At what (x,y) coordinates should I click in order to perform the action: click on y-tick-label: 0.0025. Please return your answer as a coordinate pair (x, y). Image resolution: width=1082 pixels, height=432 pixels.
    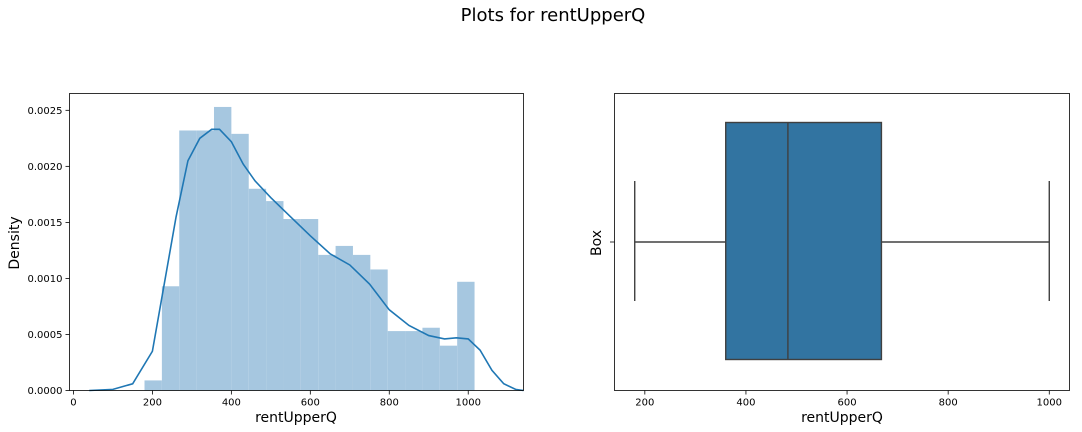
    Looking at the image, I should click on (45, 111).